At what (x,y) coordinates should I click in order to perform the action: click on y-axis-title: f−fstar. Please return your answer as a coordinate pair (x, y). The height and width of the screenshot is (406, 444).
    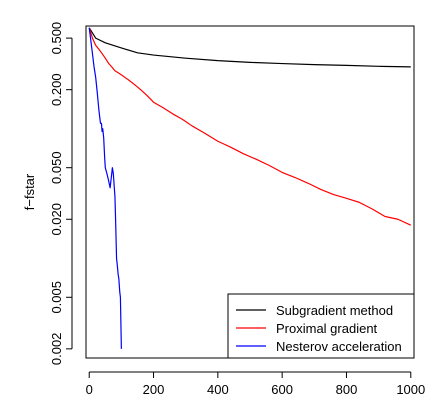
    Looking at the image, I should click on (29, 191).